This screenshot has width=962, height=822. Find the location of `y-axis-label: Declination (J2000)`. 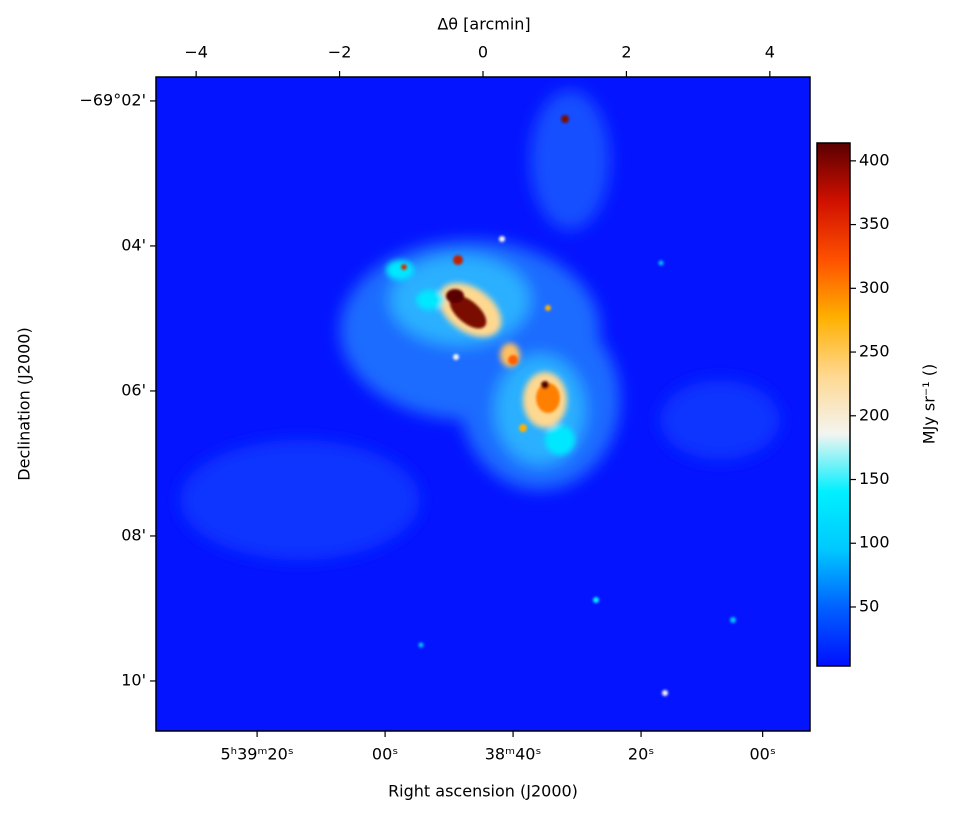

y-axis-label: Declination (J2000) is located at coordinates (24, 403).